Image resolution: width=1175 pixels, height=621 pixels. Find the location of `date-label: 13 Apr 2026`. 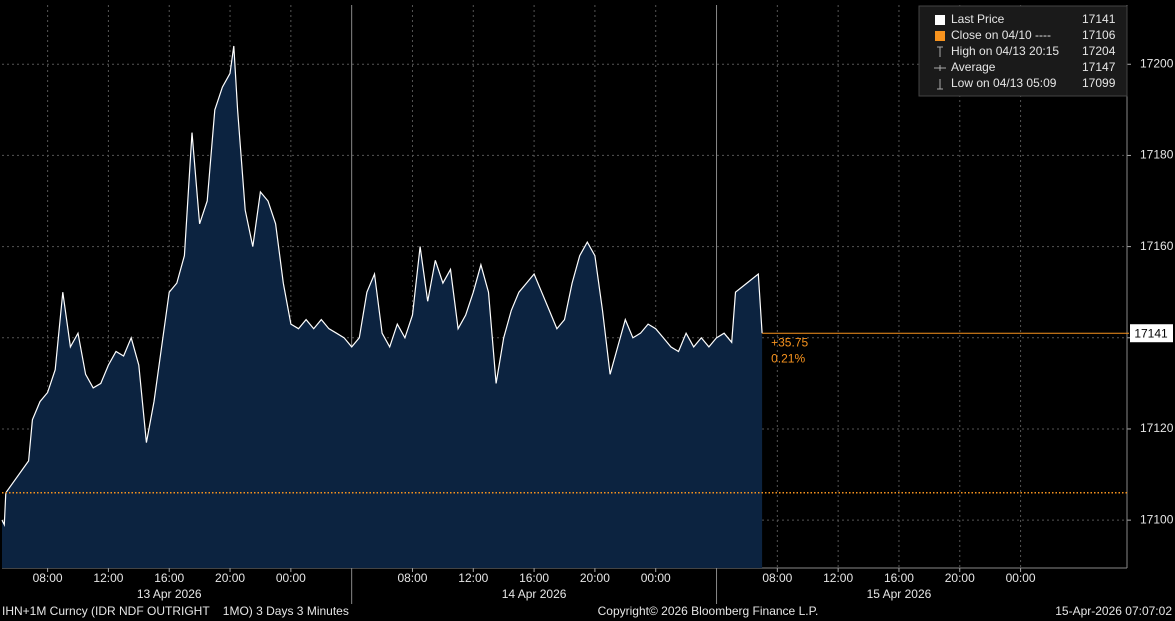

date-label: 13 Apr 2026 is located at coordinates (169, 594).